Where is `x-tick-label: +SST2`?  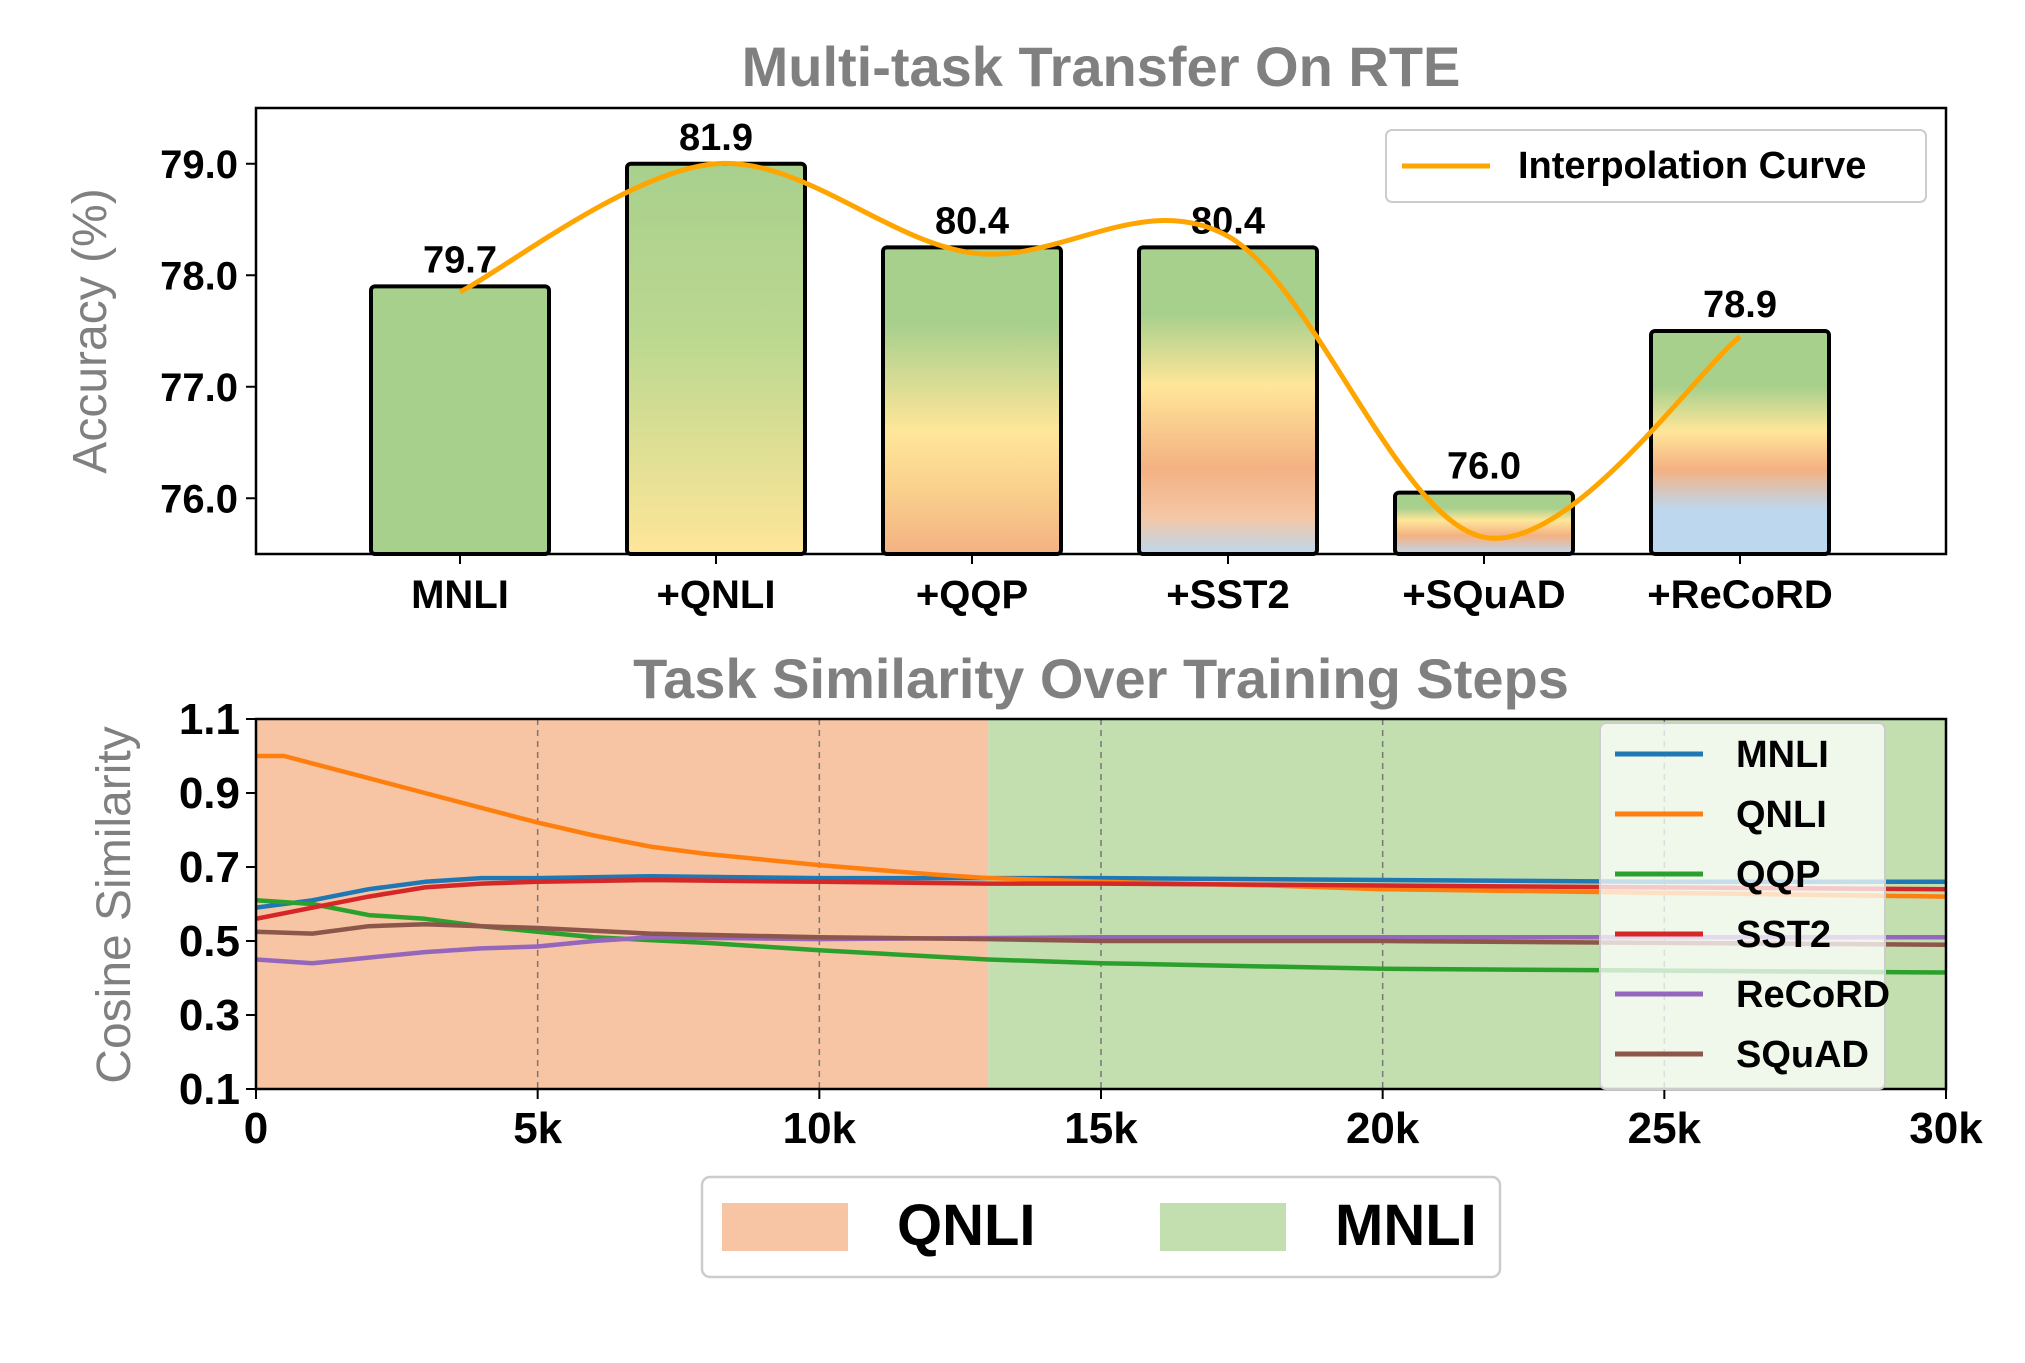
x-tick-label: +SST2 is located at coordinates (1227, 595).